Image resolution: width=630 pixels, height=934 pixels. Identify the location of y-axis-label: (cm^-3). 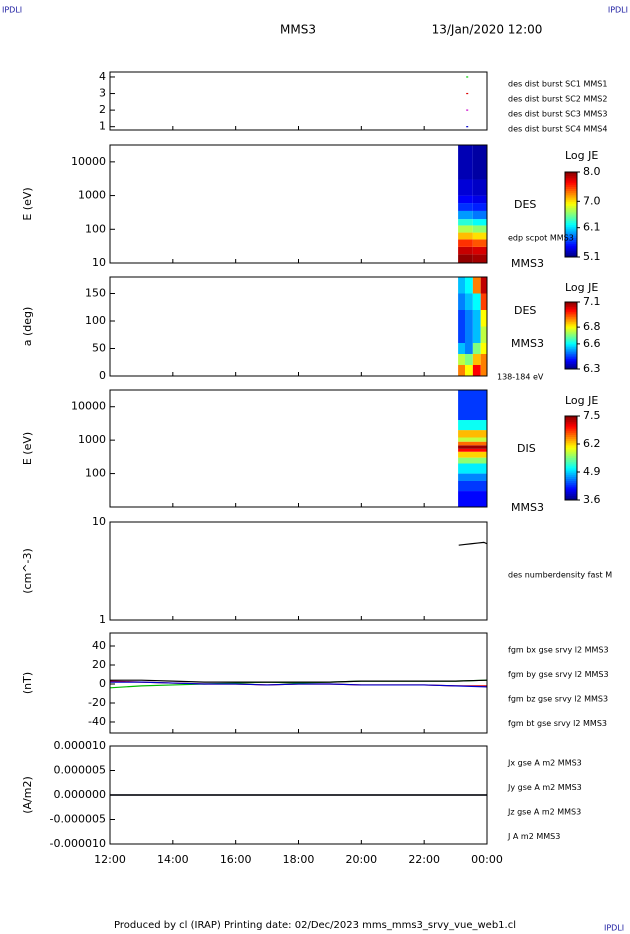
(27, 571).